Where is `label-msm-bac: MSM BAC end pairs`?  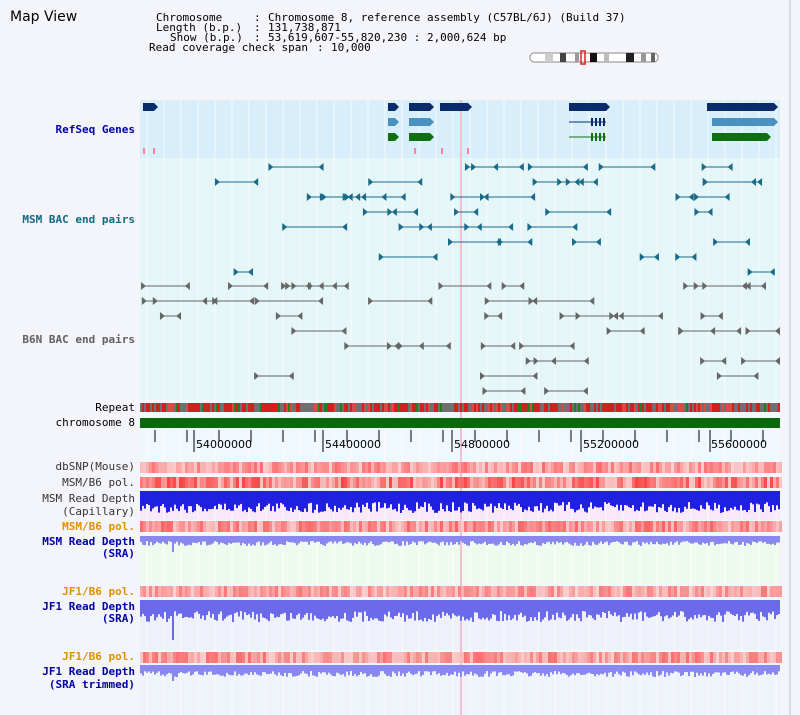
label-msm-bac: MSM BAC end pairs is located at coordinates (78, 219).